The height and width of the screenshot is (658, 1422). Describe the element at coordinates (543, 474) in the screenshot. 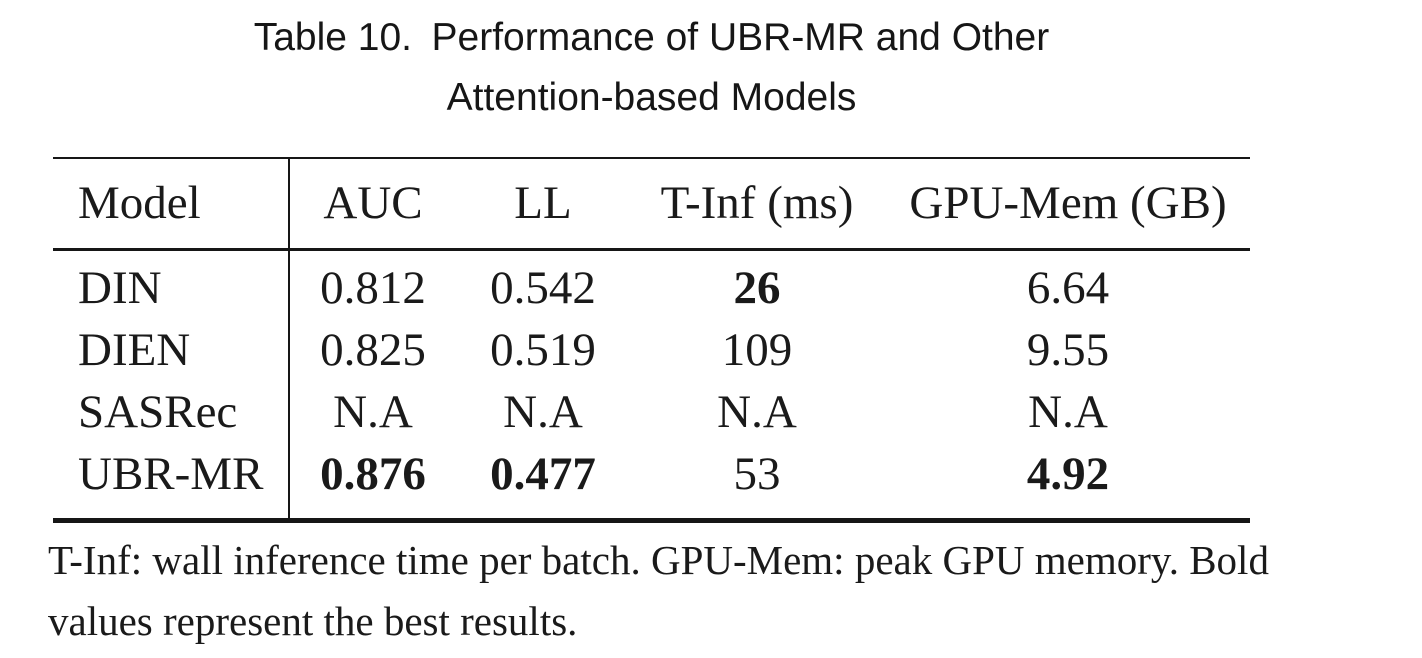

I see `cell-ll: 0.477` at that location.